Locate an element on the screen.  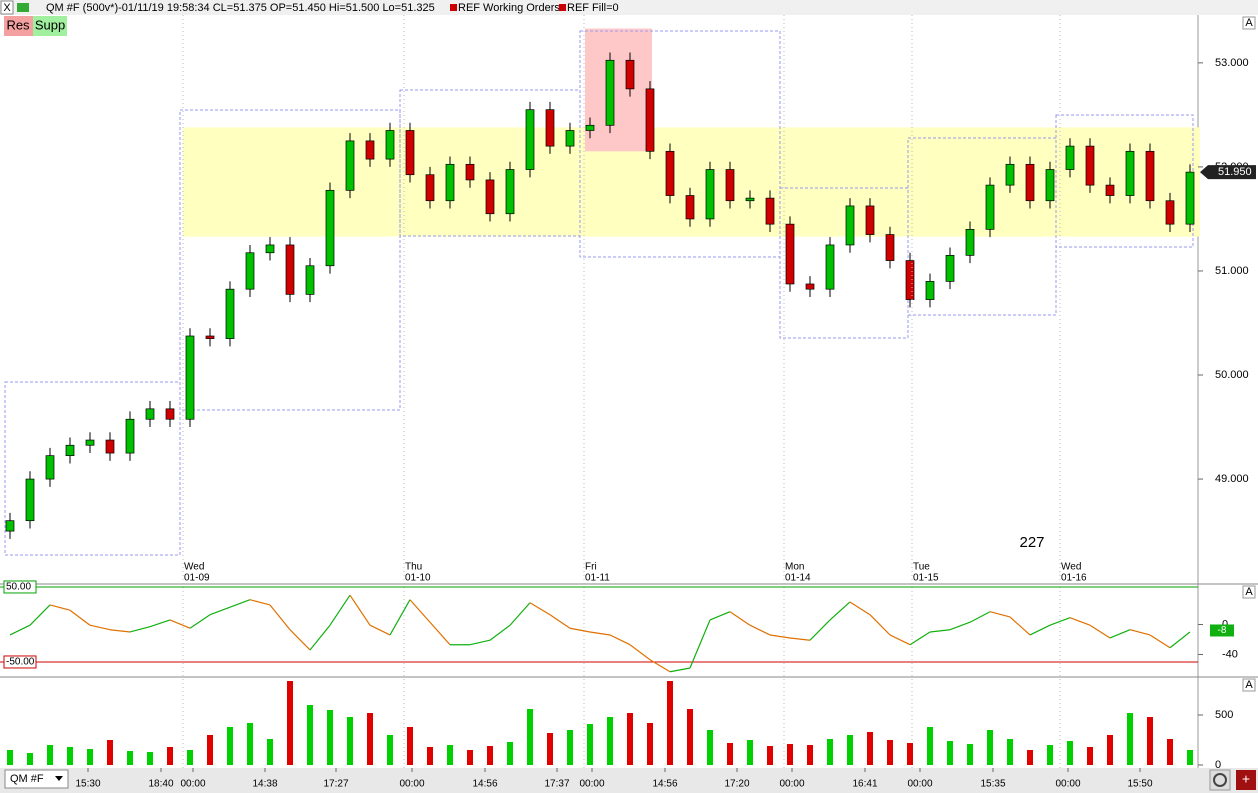
title-icon is located at coordinates (23, 7).